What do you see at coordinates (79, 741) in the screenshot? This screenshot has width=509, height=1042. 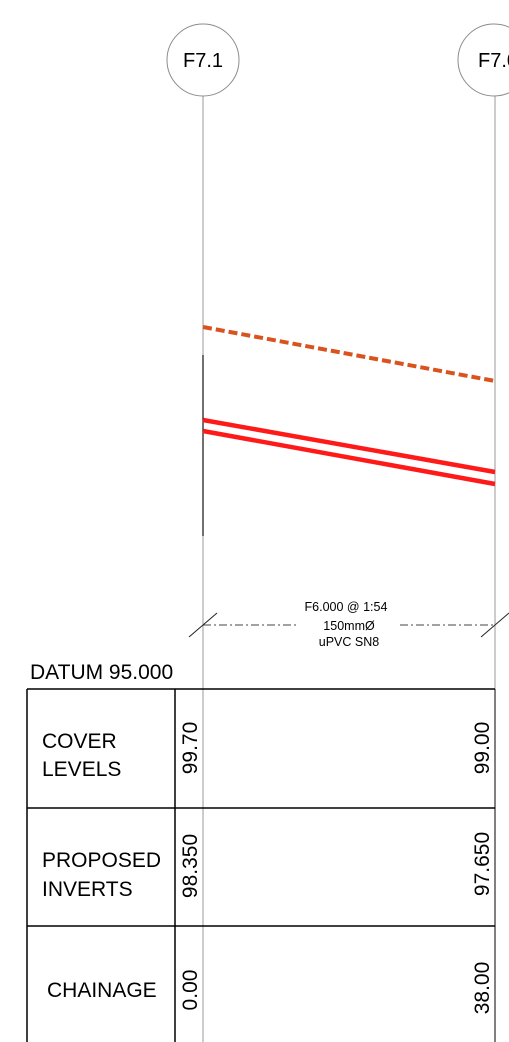 I see `row-label-line1: COVER` at bounding box center [79, 741].